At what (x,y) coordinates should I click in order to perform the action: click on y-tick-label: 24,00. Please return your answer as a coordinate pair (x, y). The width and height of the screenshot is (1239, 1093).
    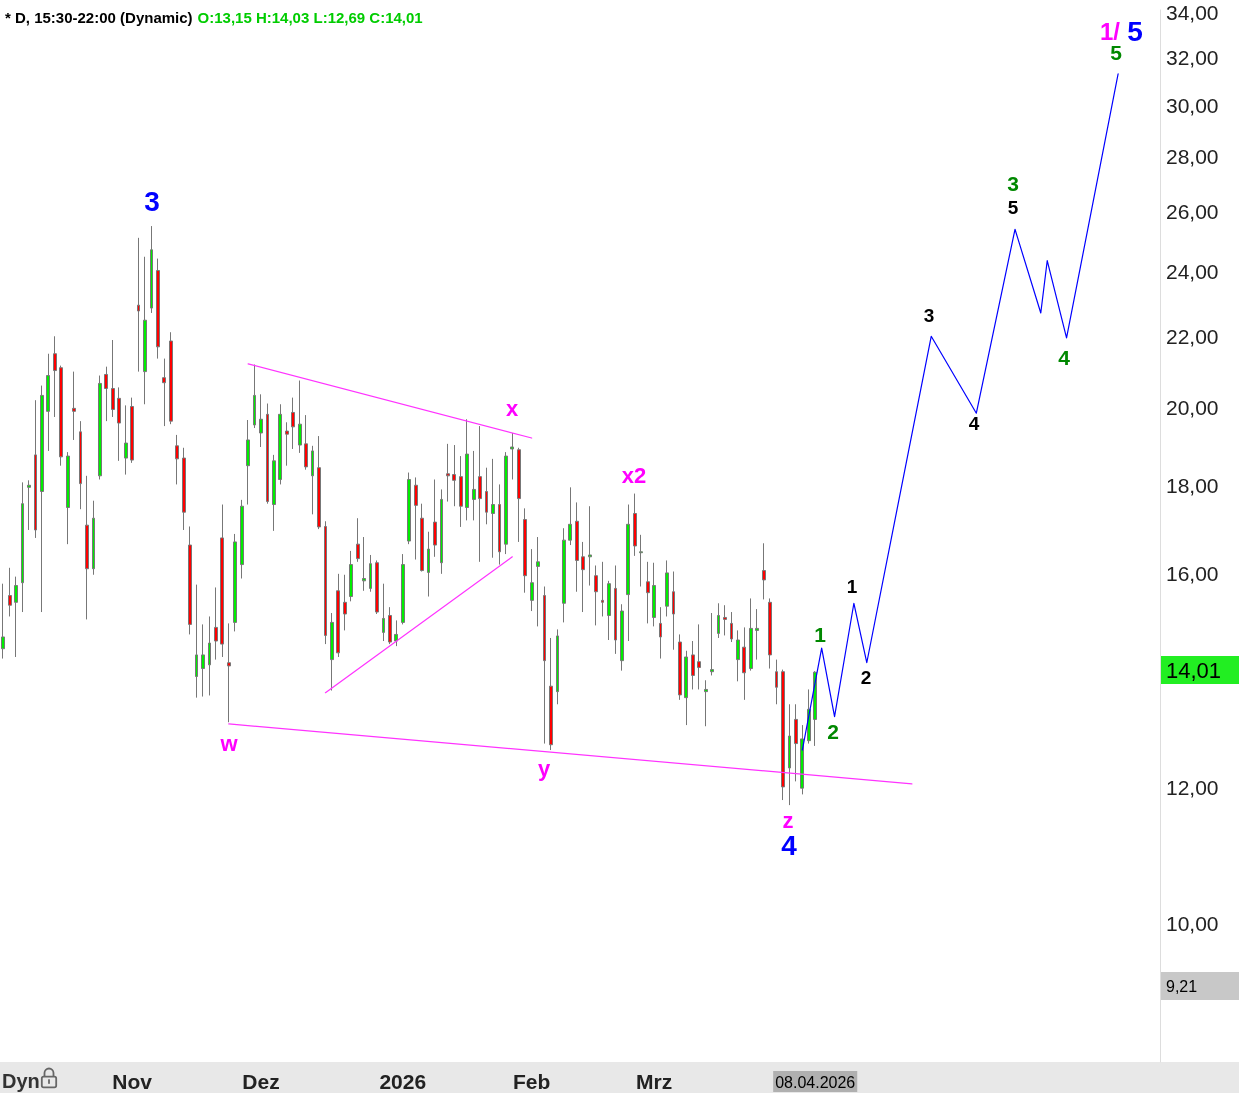
    Looking at the image, I should click on (1192, 271).